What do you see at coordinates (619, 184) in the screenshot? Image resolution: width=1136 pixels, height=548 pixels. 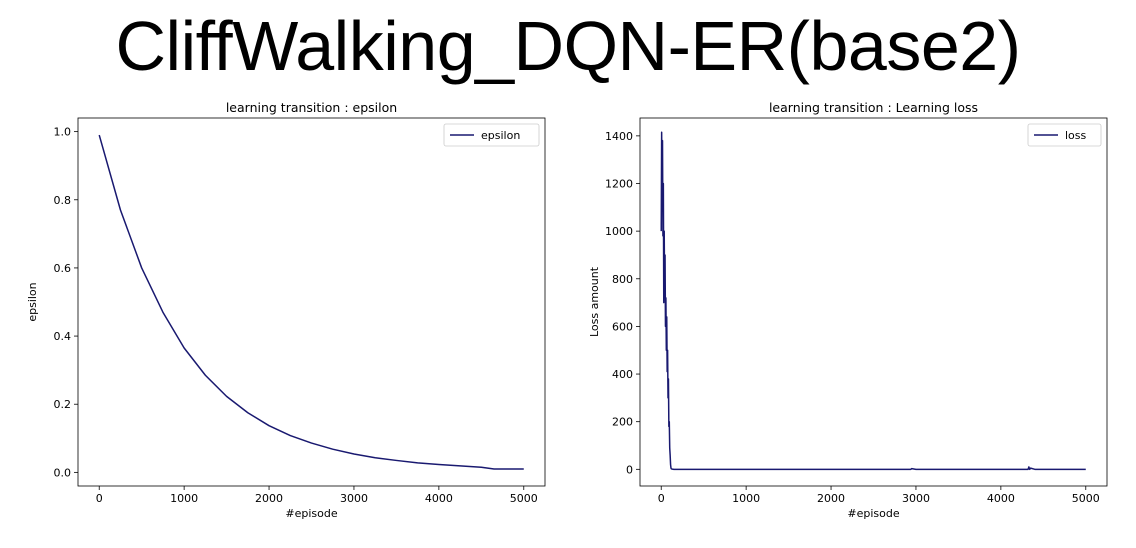 I see `y-tick-label: 1200` at bounding box center [619, 184].